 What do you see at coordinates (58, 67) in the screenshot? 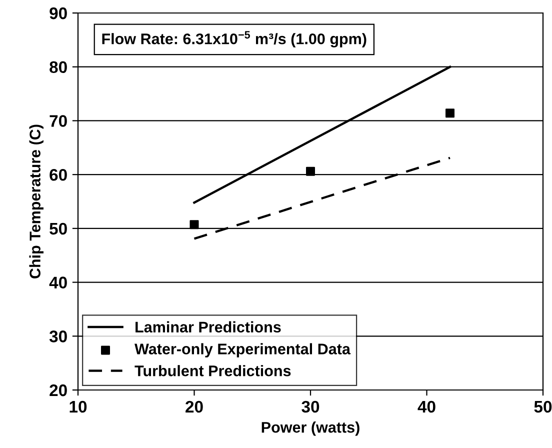
I see `y-tick-label: 80` at bounding box center [58, 67].